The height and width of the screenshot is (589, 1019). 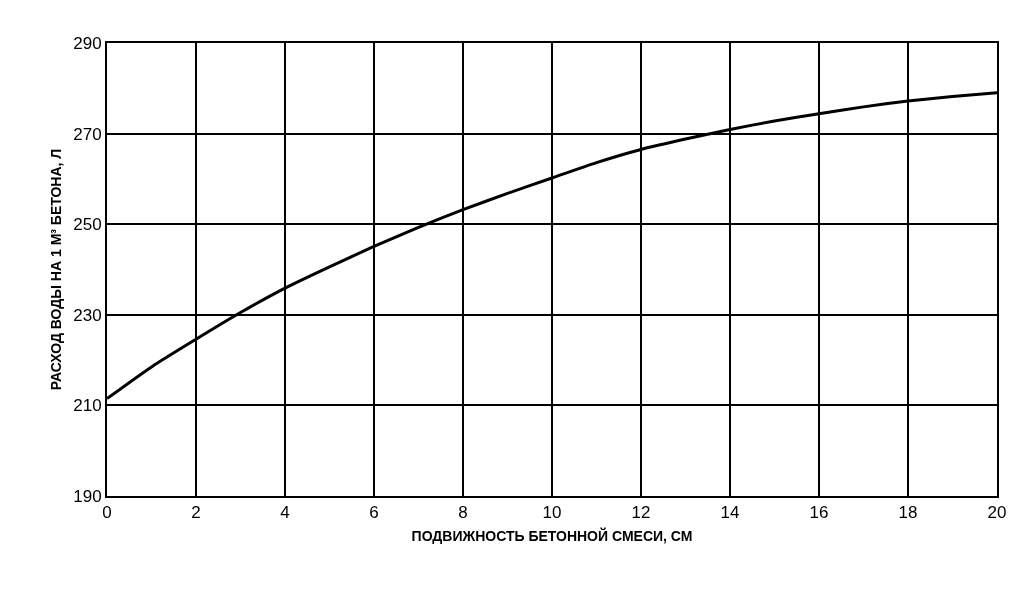 What do you see at coordinates (285, 513) in the screenshot?
I see `x-tick-label: 4` at bounding box center [285, 513].